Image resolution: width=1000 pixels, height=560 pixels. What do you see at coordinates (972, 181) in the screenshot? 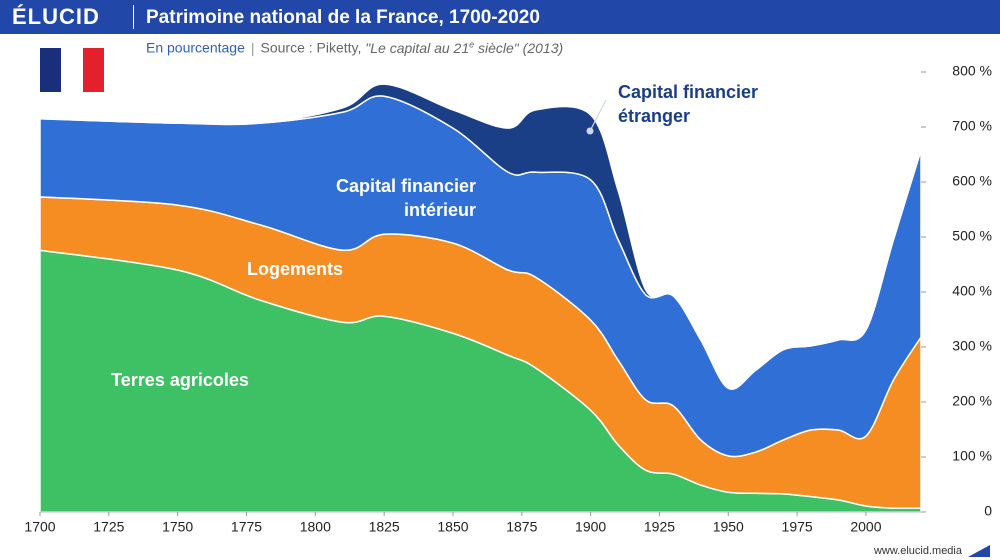
I see `y-tick-label: 600 %` at bounding box center [972, 181].